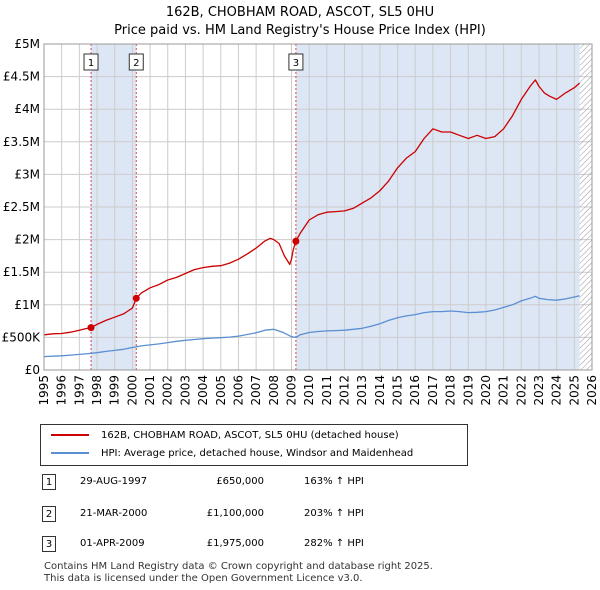 The image size is (600, 590). I want to click on x-tick-label: 2026, so click(592, 390).